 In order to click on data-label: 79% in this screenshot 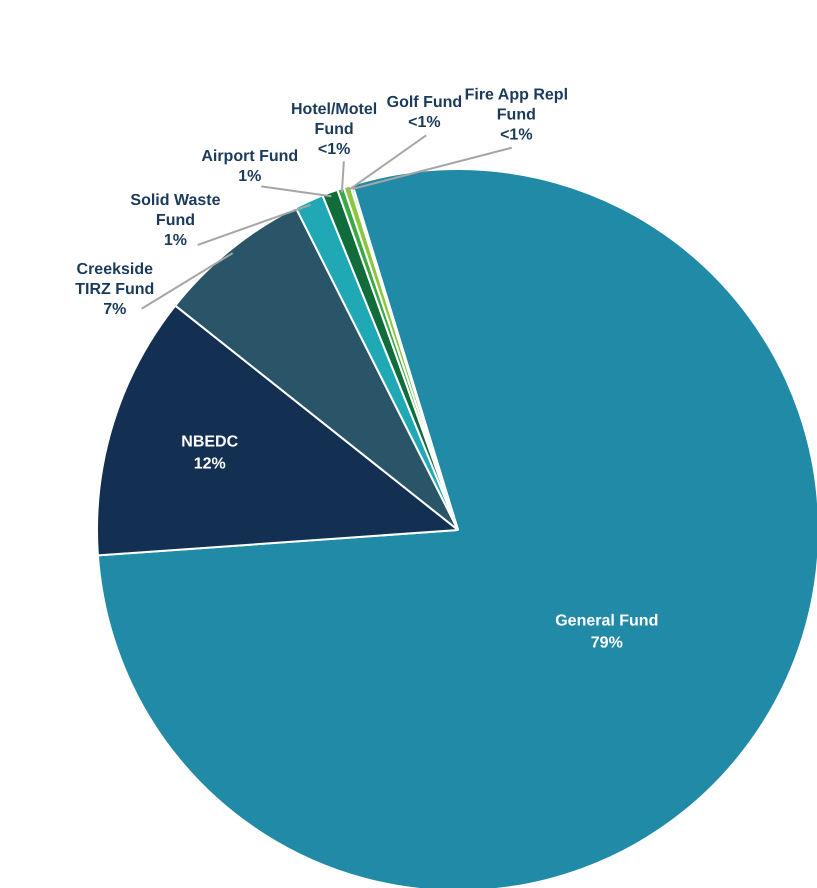, I will do `click(606, 643)`.